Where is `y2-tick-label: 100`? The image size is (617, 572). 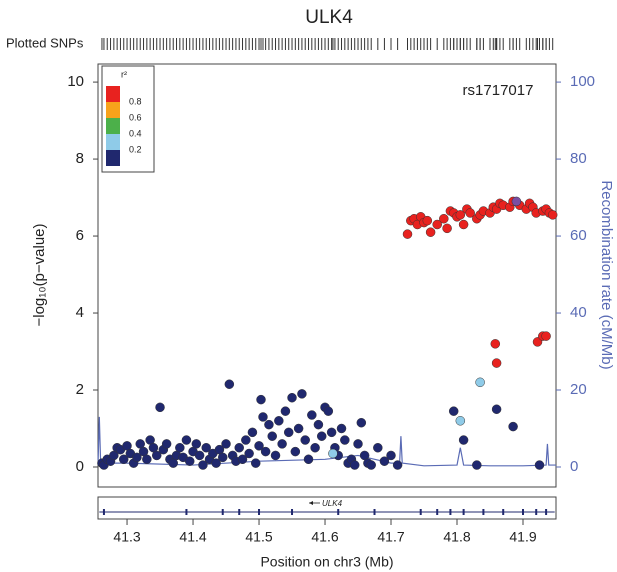 y2-tick-label: 100 is located at coordinates (582, 81).